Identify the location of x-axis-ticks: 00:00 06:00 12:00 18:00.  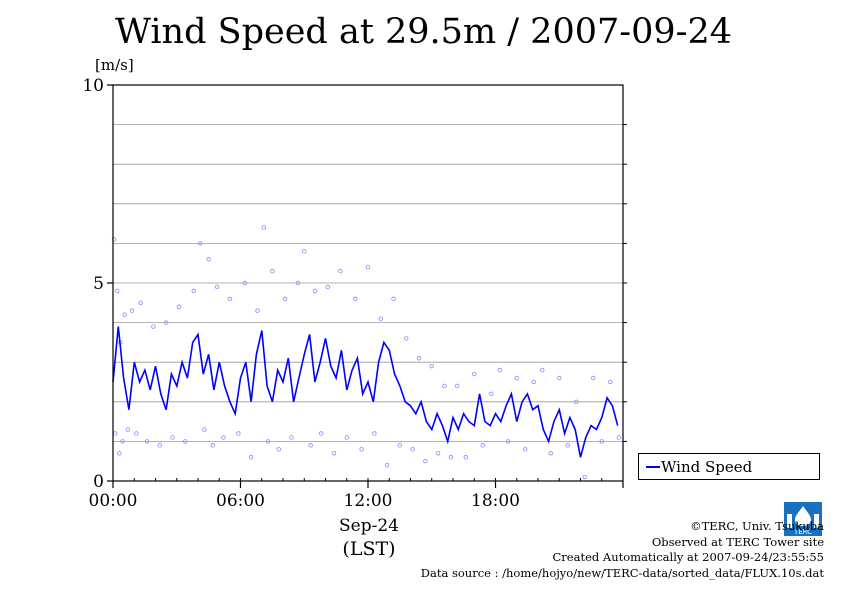
(356, 494).